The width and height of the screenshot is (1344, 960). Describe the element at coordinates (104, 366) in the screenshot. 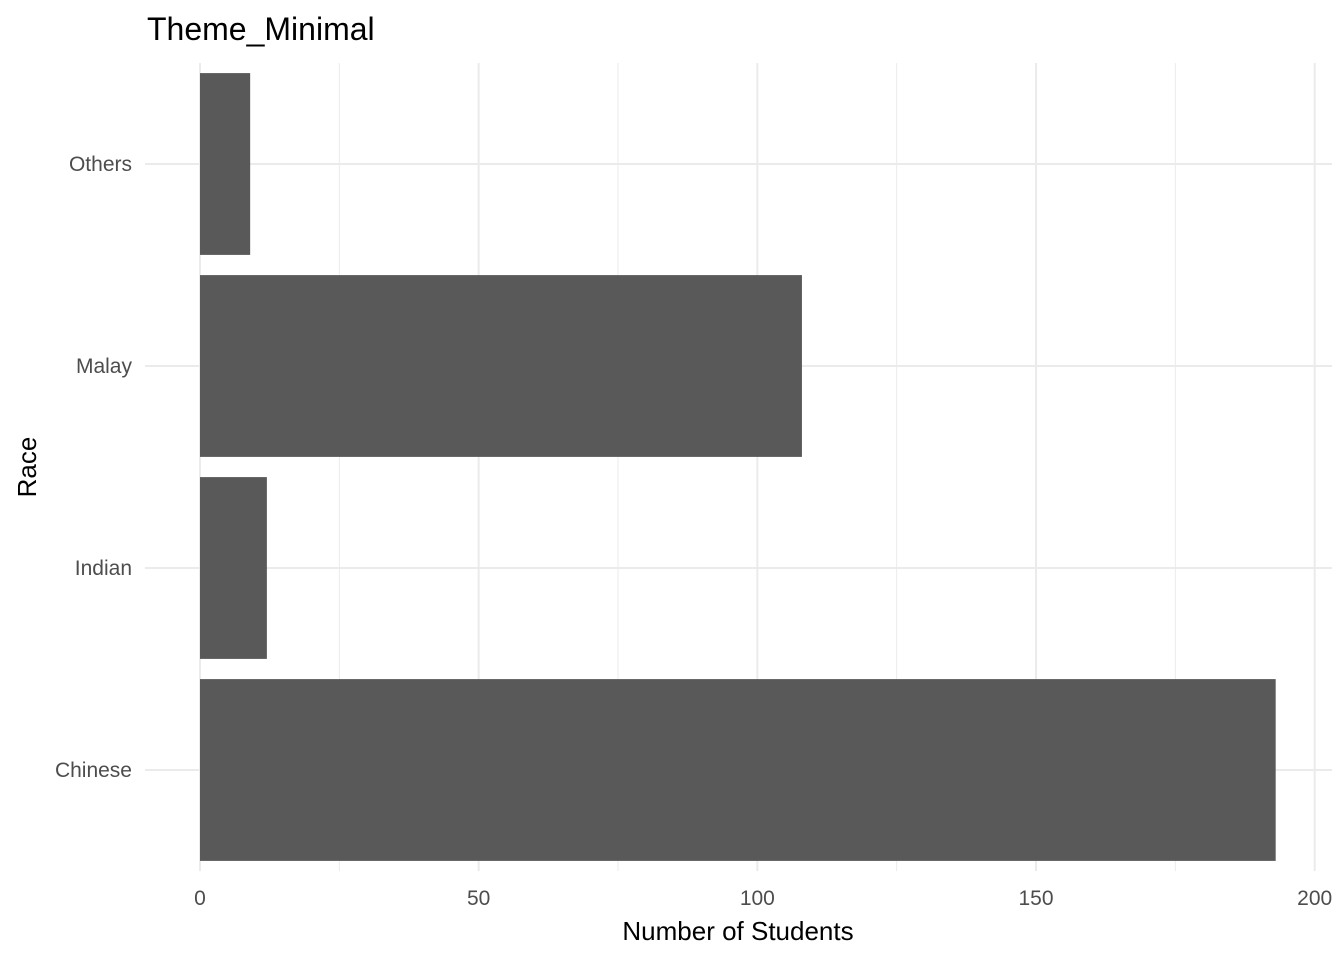

I see `y-tick-label-malay: Malay` at that location.